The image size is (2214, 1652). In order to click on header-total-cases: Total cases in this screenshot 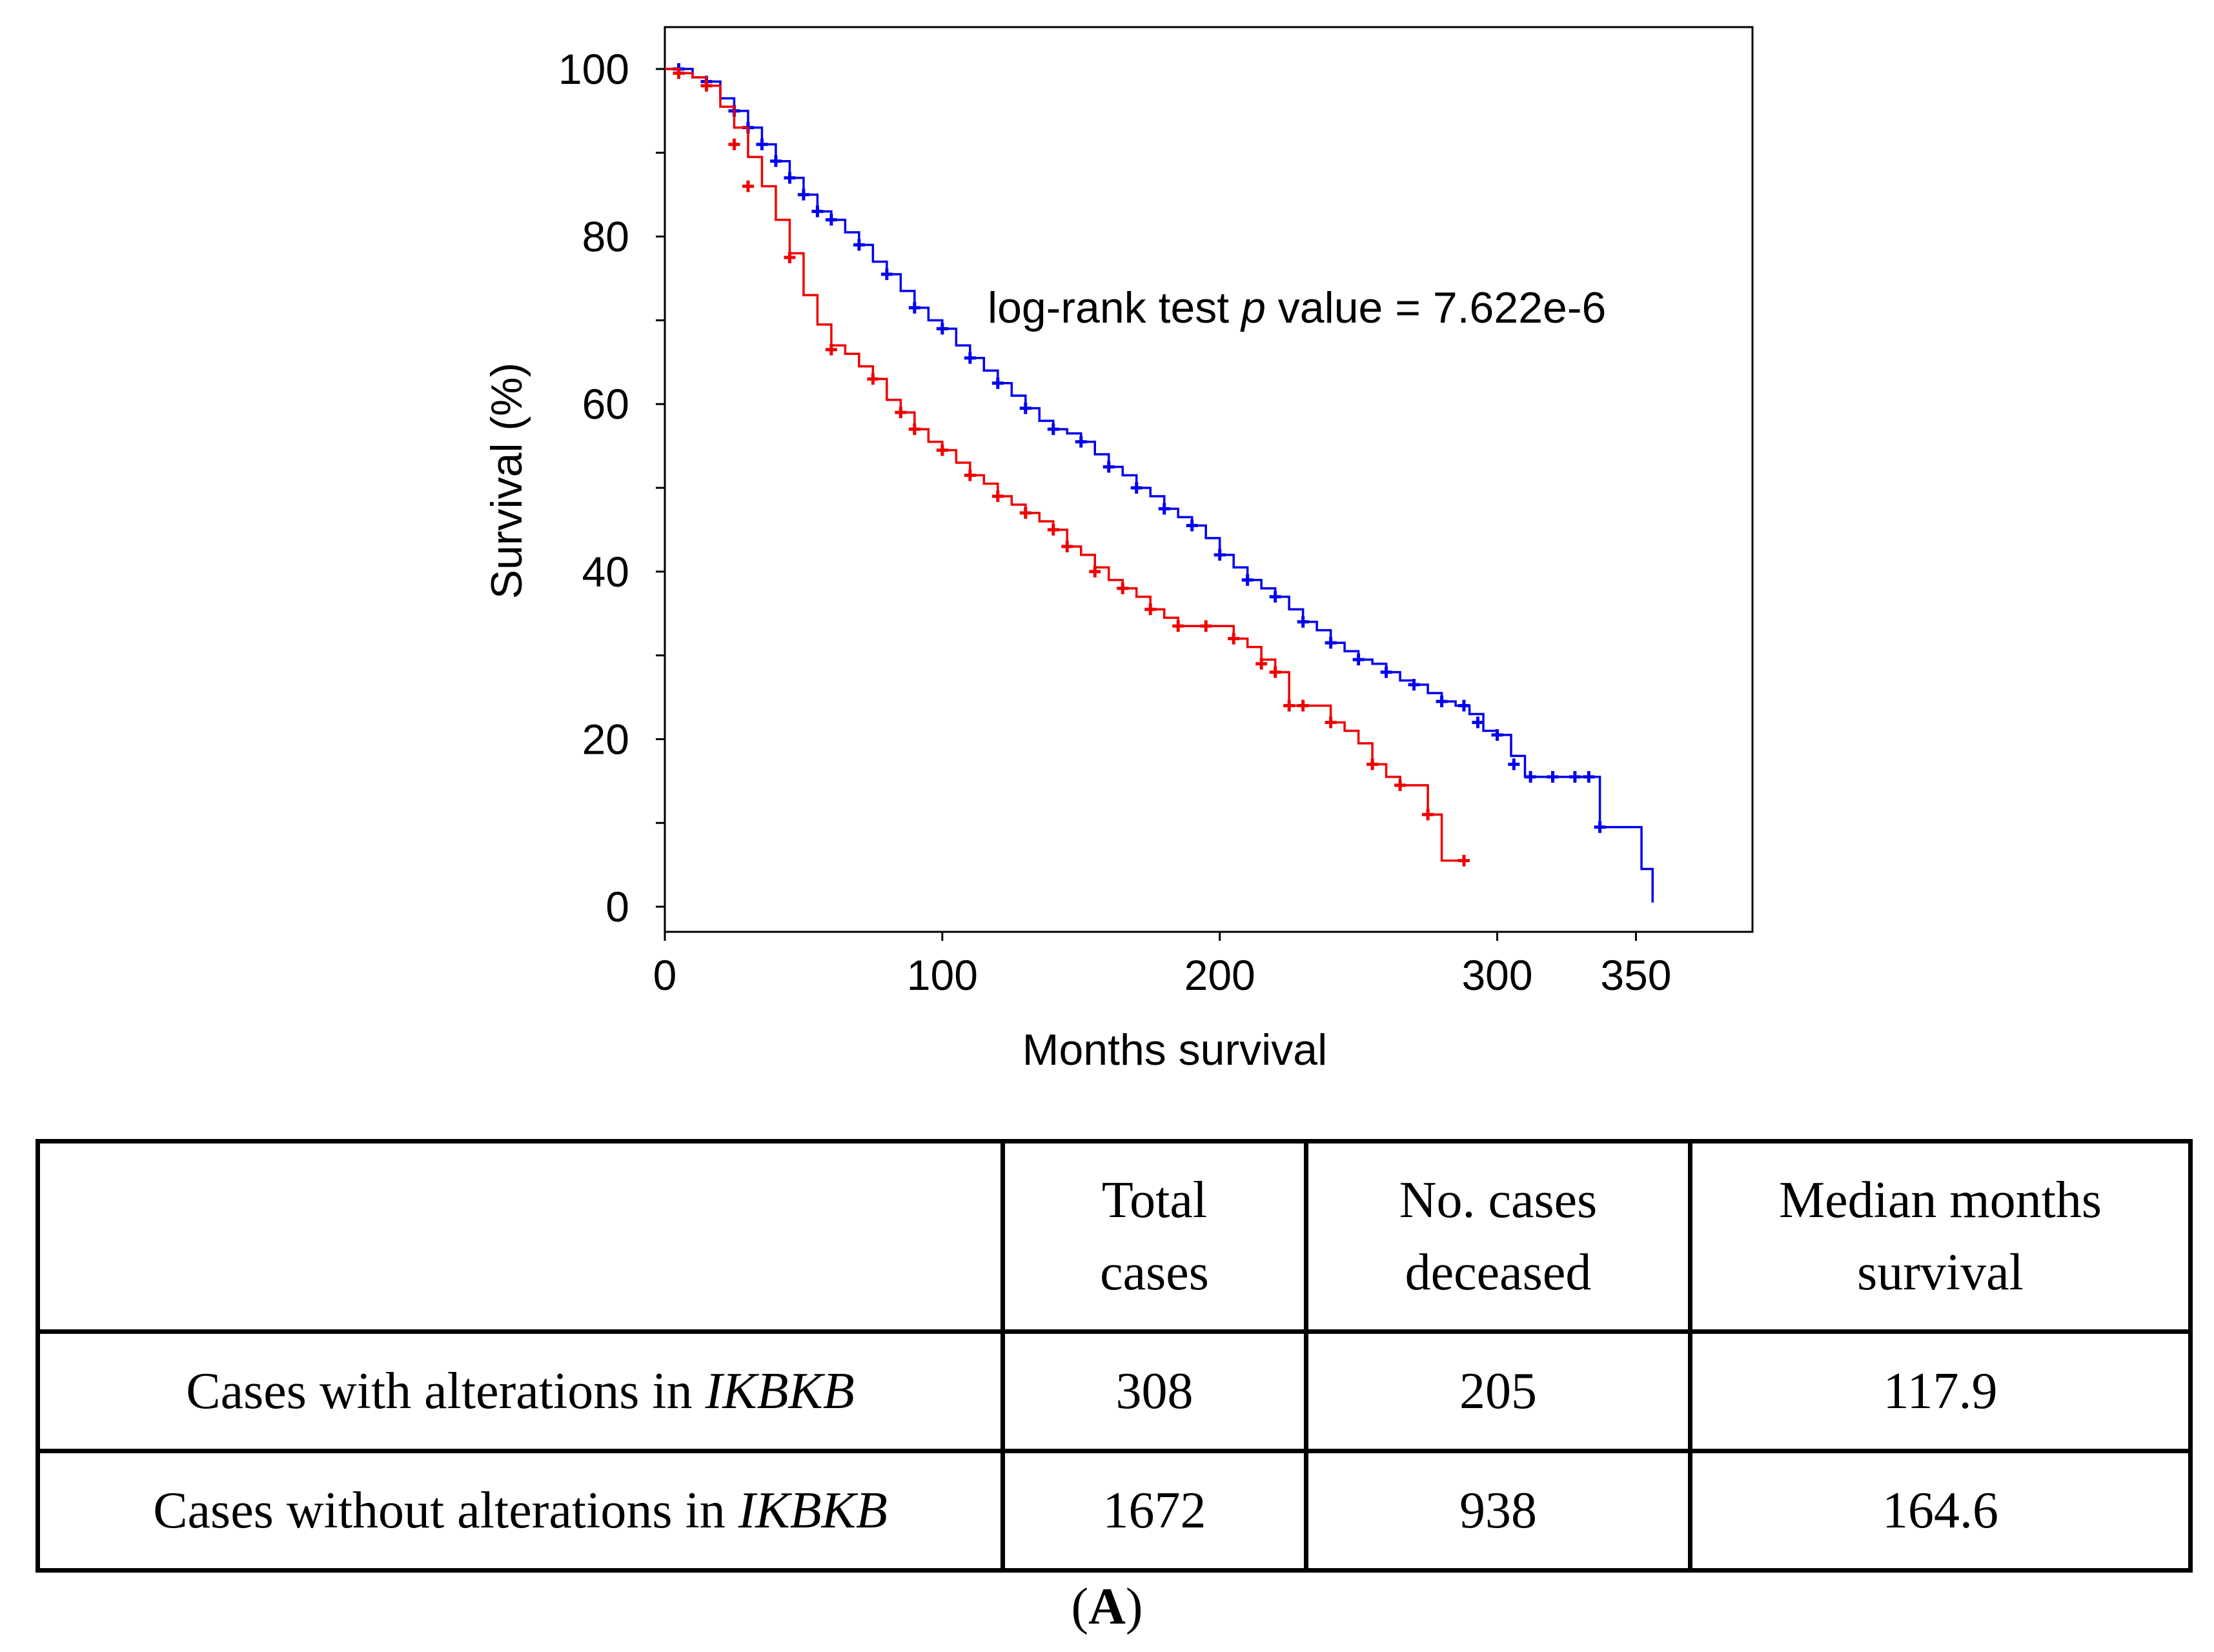, I will do `click(1154, 1236)`.